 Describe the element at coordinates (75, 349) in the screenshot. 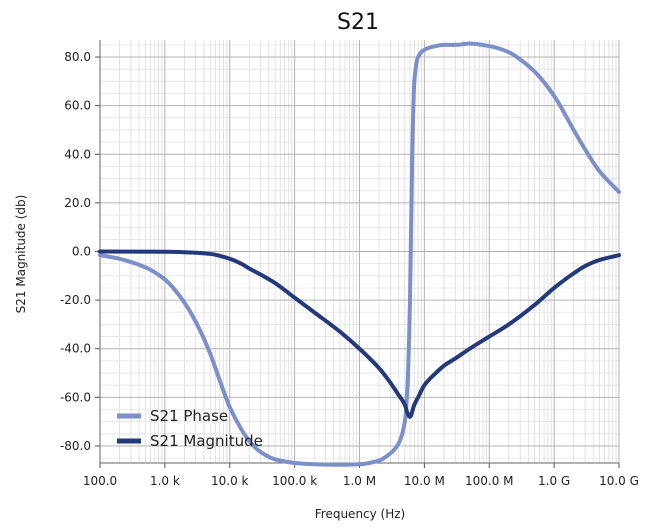

I see `y-tick-label: -40.0` at that location.